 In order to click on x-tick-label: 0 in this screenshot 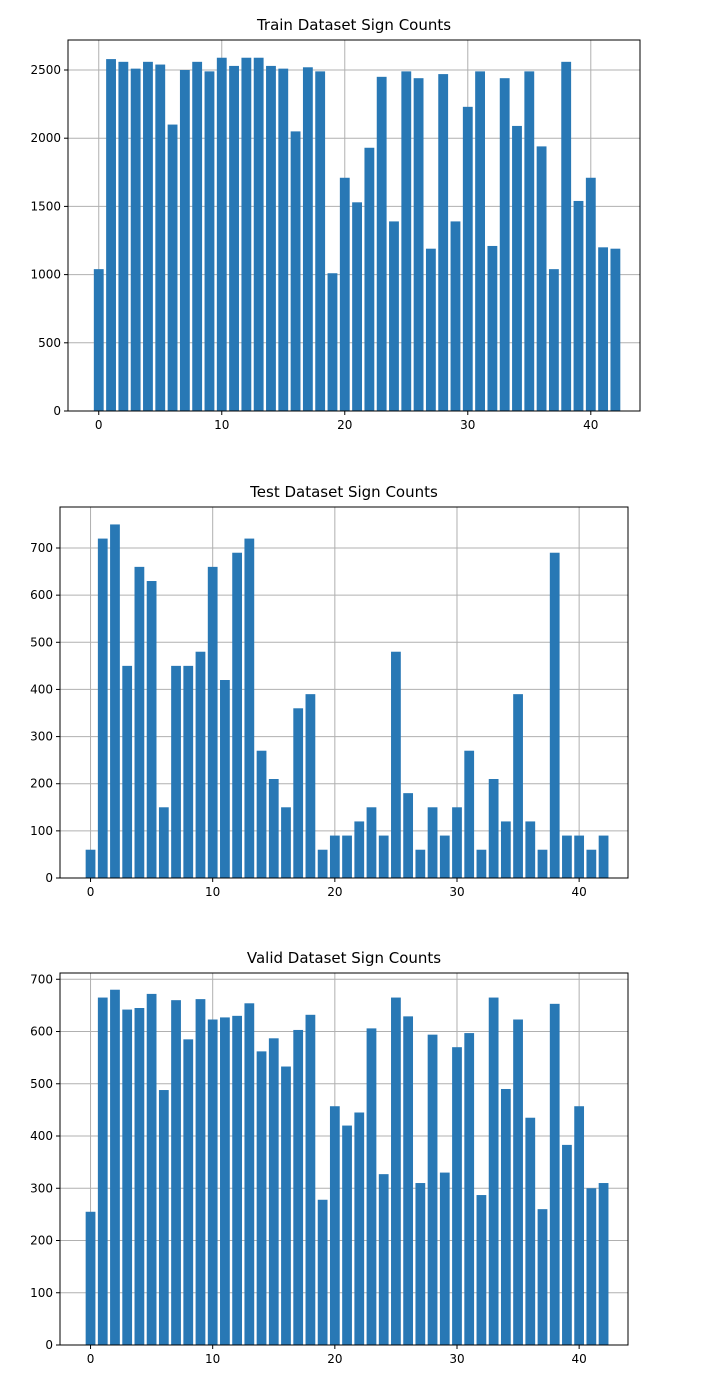, I will do `click(99, 425)`.